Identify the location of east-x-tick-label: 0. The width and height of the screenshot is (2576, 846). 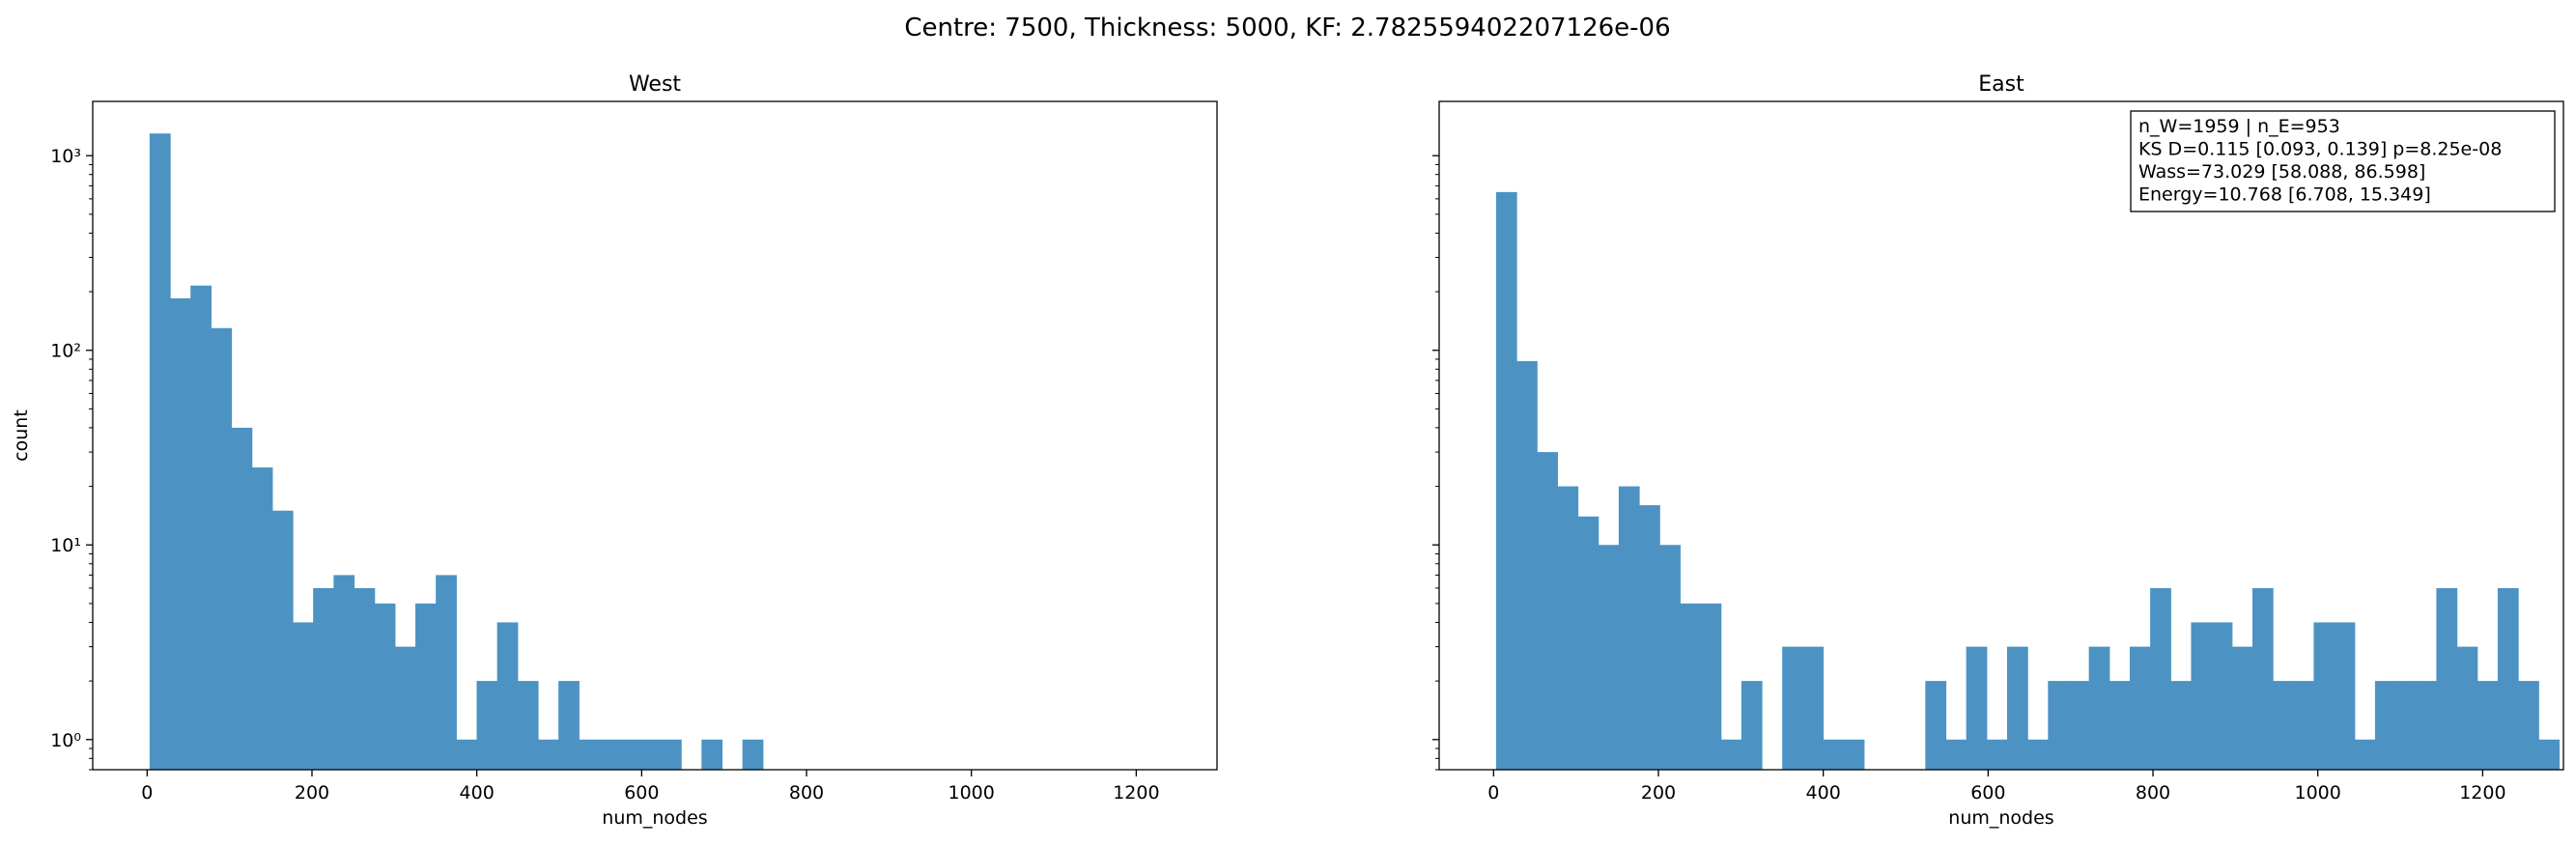
(1493, 793).